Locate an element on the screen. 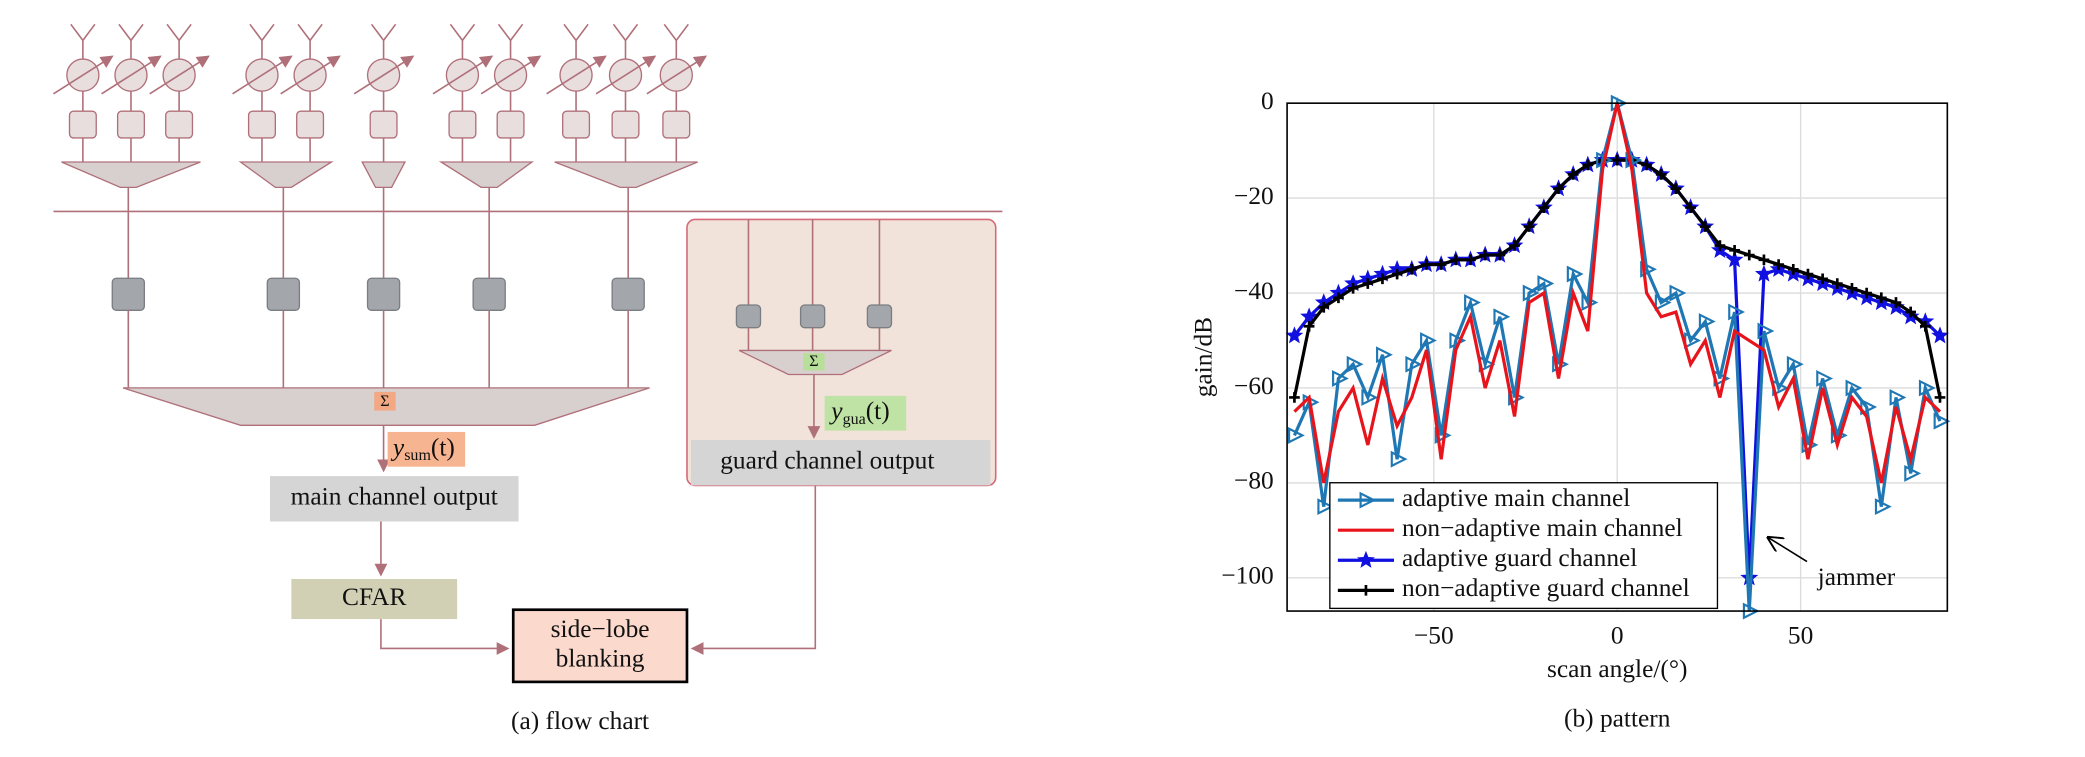  y-tick-label: 0 is located at coordinates (1267, 101).